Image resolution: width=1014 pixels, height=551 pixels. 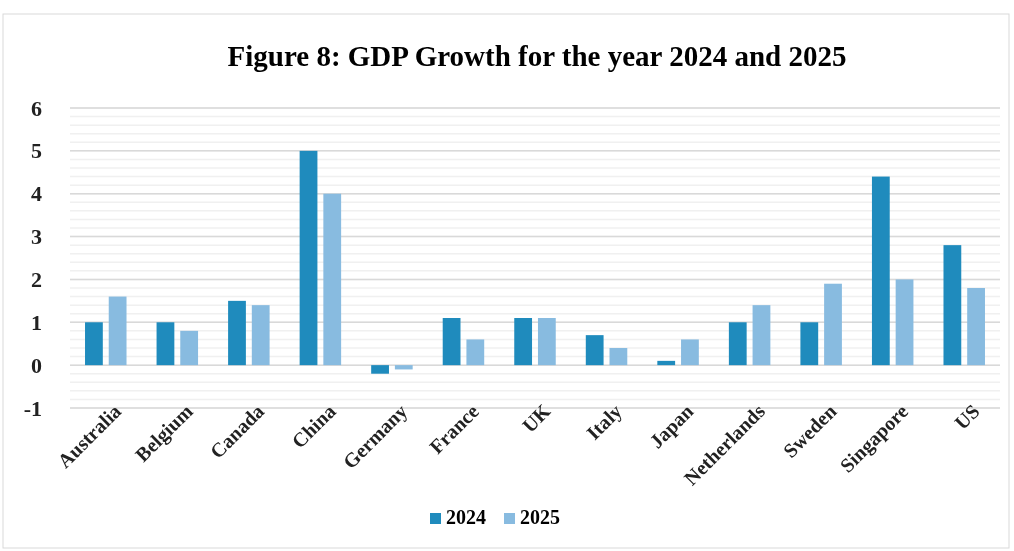 What do you see at coordinates (36, 151) in the screenshot?
I see `y-tick-label: 5` at bounding box center [36, 151].